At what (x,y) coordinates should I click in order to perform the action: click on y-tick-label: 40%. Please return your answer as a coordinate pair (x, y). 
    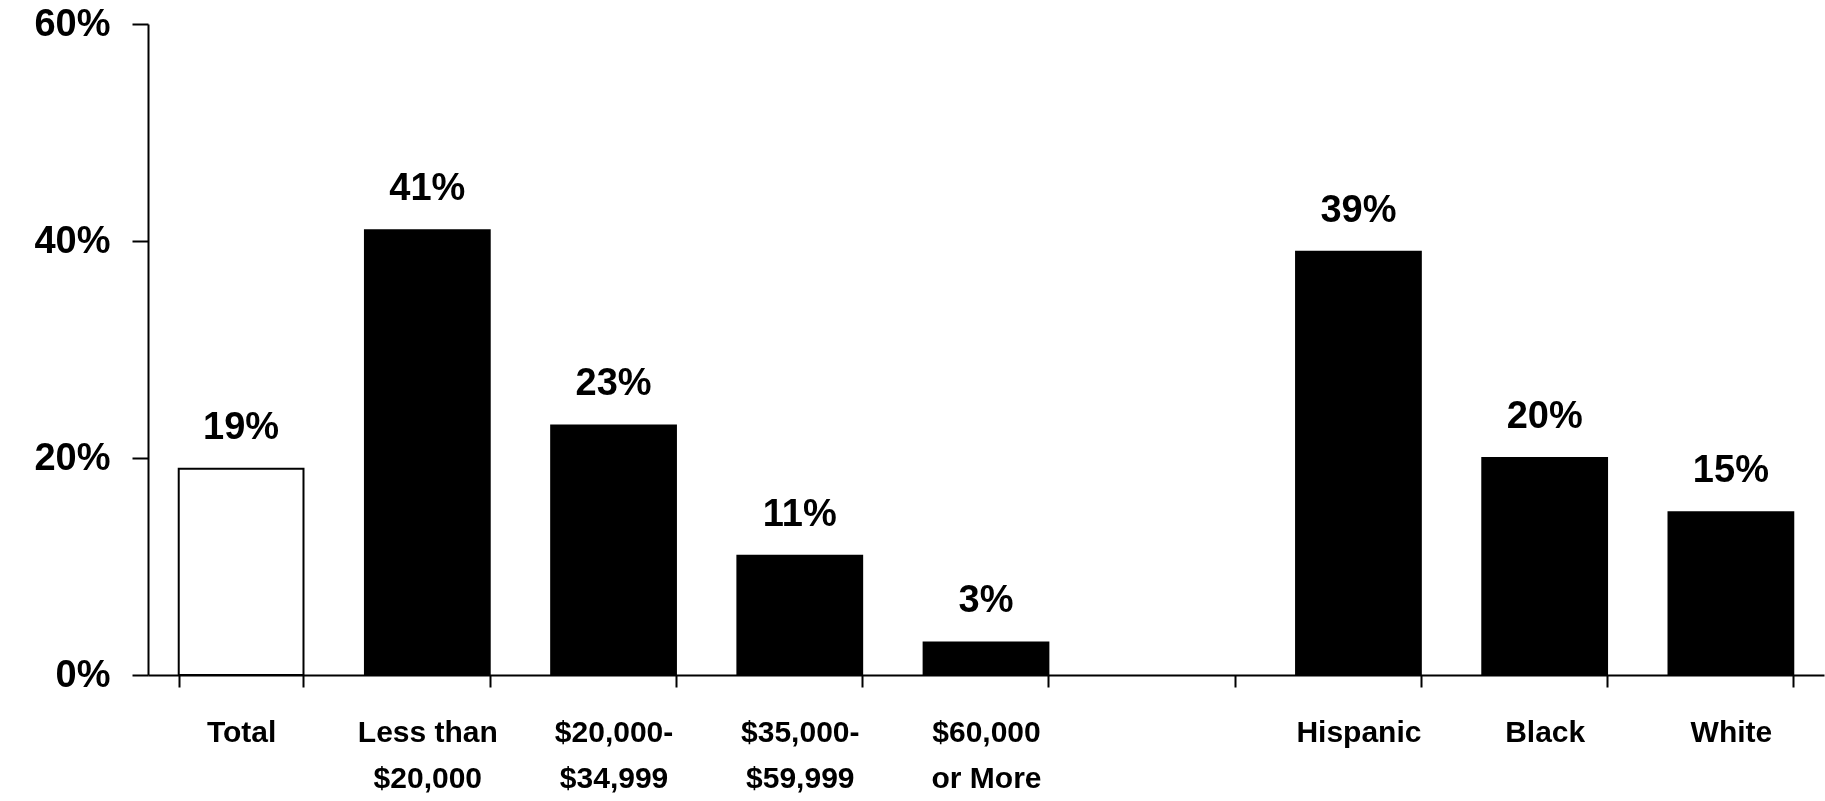
    Looking at the image, I should click on (72, 239).